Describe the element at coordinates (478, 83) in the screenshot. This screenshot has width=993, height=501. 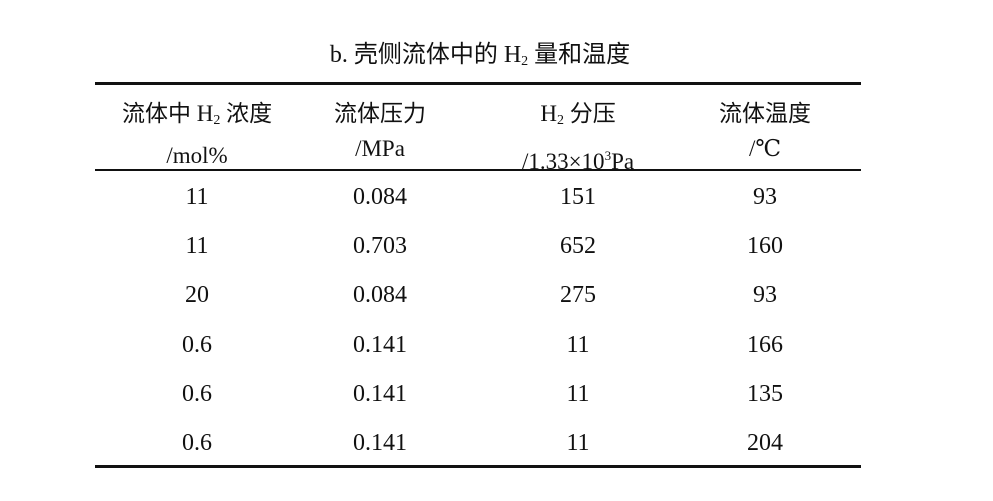
I see `top-rule` at that location.